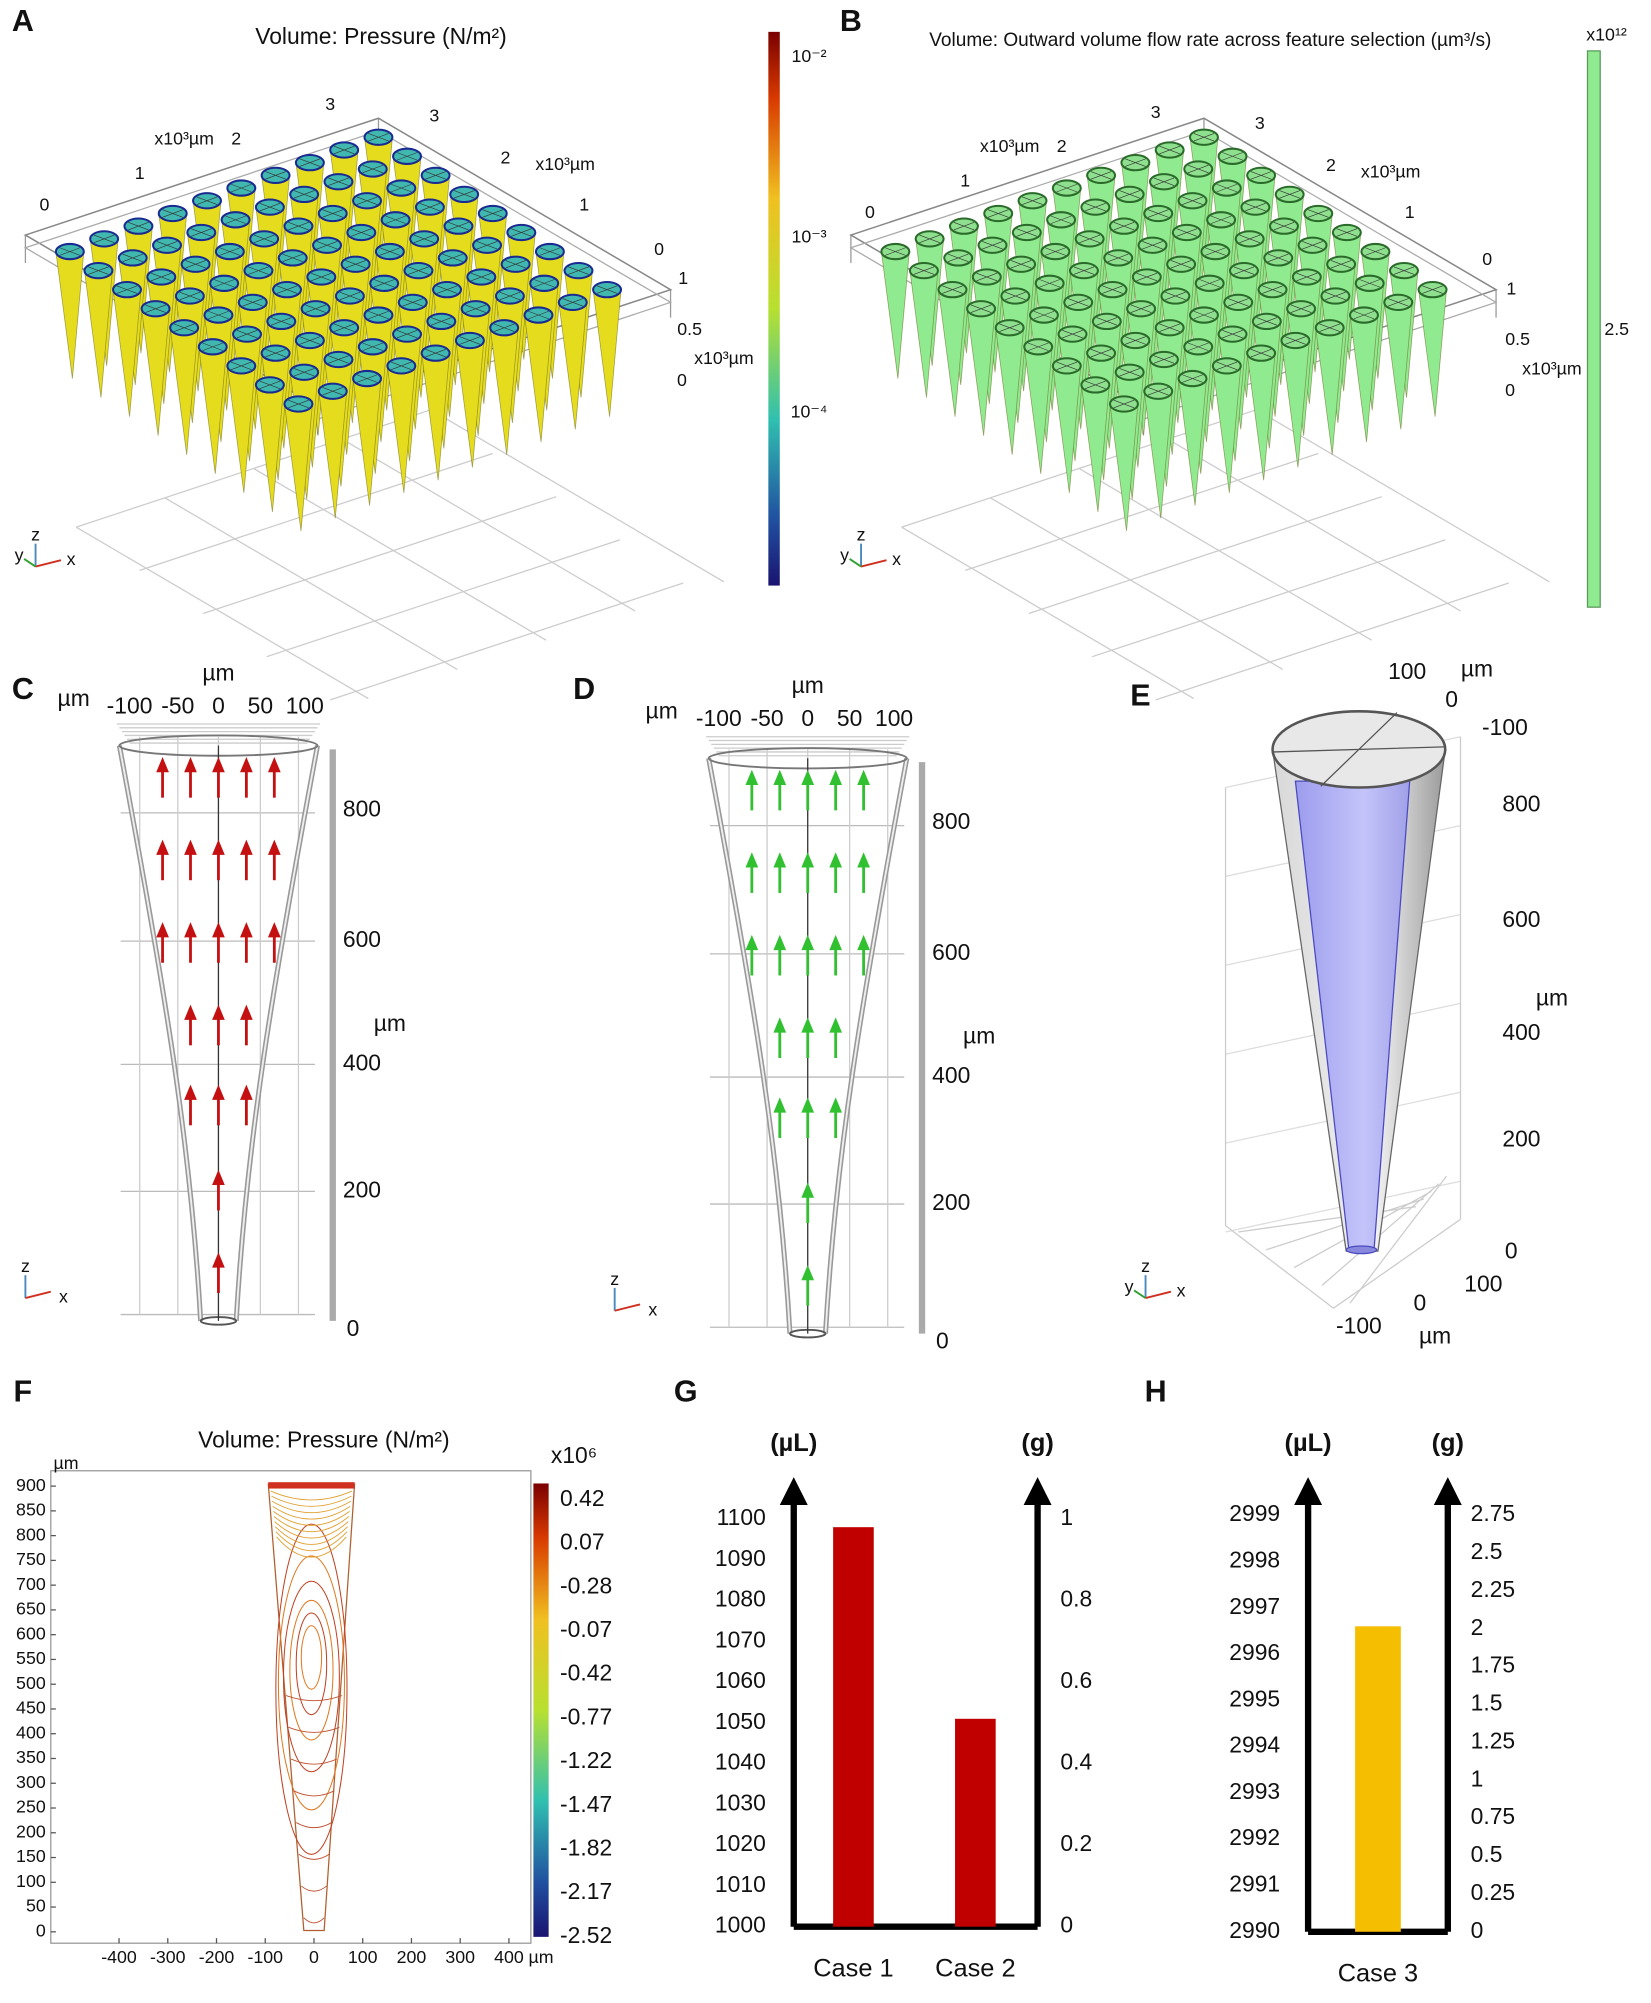 The width and height of the screenshot is (1651, 2003). What do you see at coordinates (740, 1680) in the screenshot?
I see `y-tick-label: 1060` at bounding box center [740, 1680].